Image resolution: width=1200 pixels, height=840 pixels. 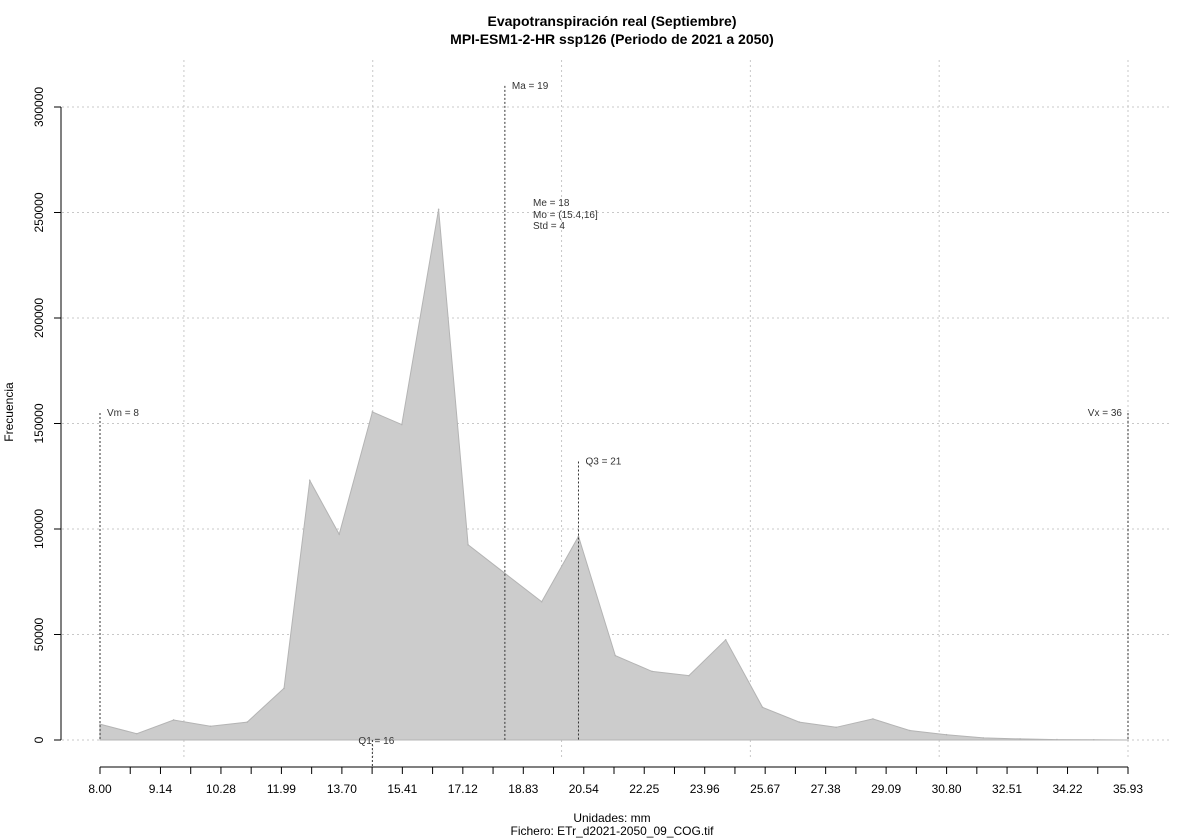 I want to click on x-tick-label-12: 27.38, so click(x=826, y=789).